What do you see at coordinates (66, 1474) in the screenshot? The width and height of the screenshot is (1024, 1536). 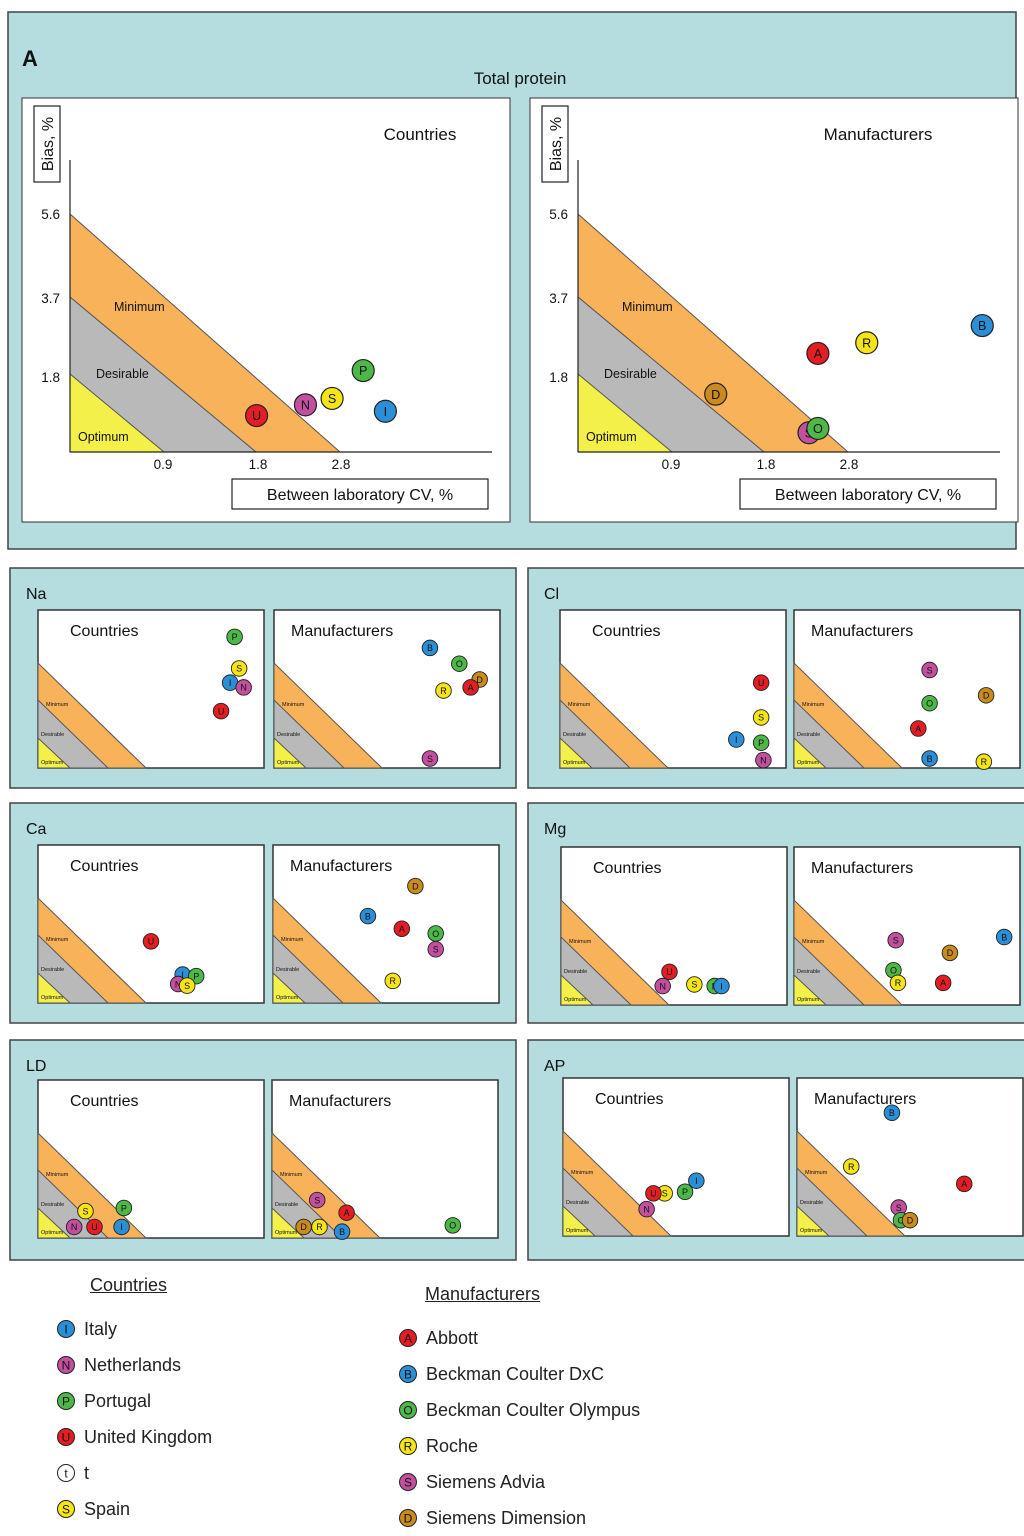 I see `legend-marker-code: t` at bounding box center [66, 1474].